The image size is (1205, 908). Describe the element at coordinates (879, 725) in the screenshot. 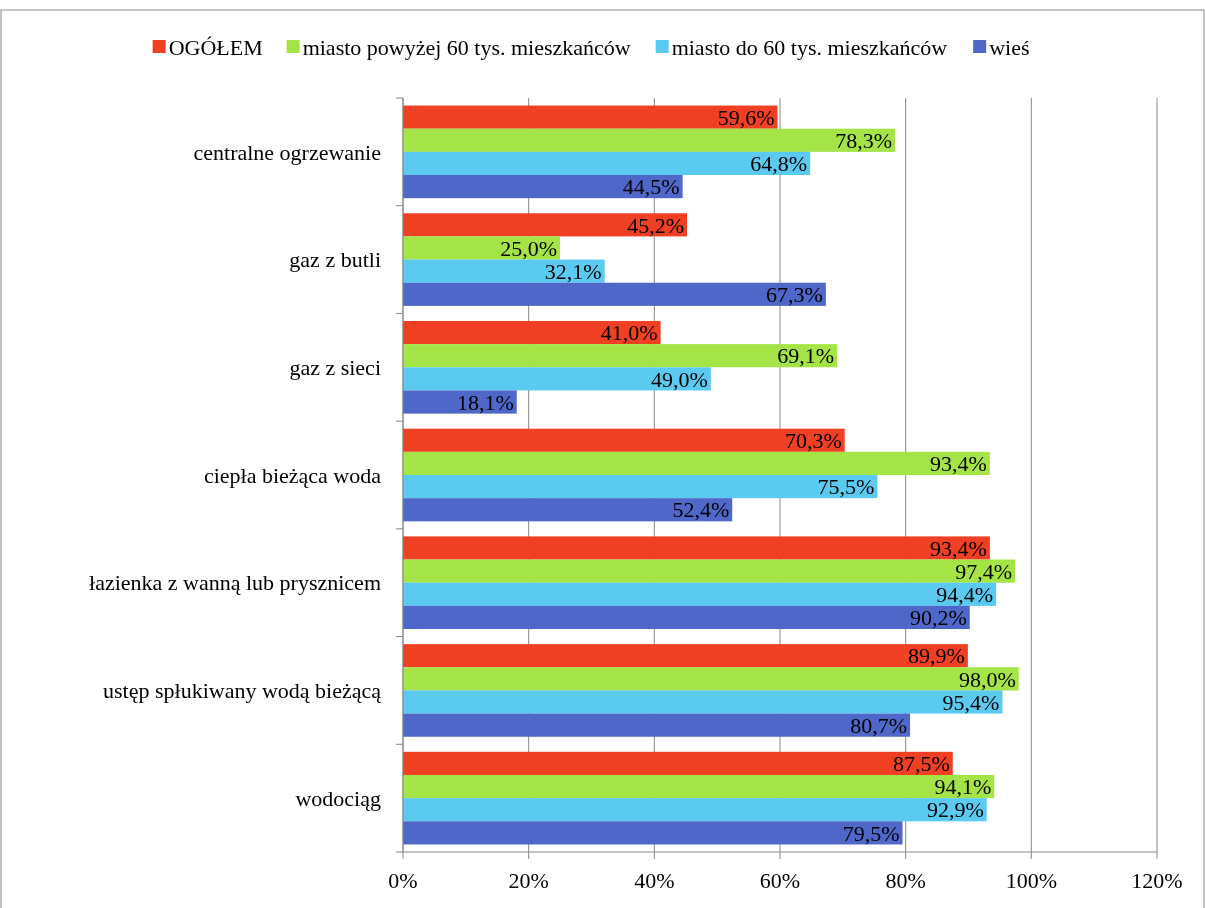

I see `data-label: 80,7%` at that location.